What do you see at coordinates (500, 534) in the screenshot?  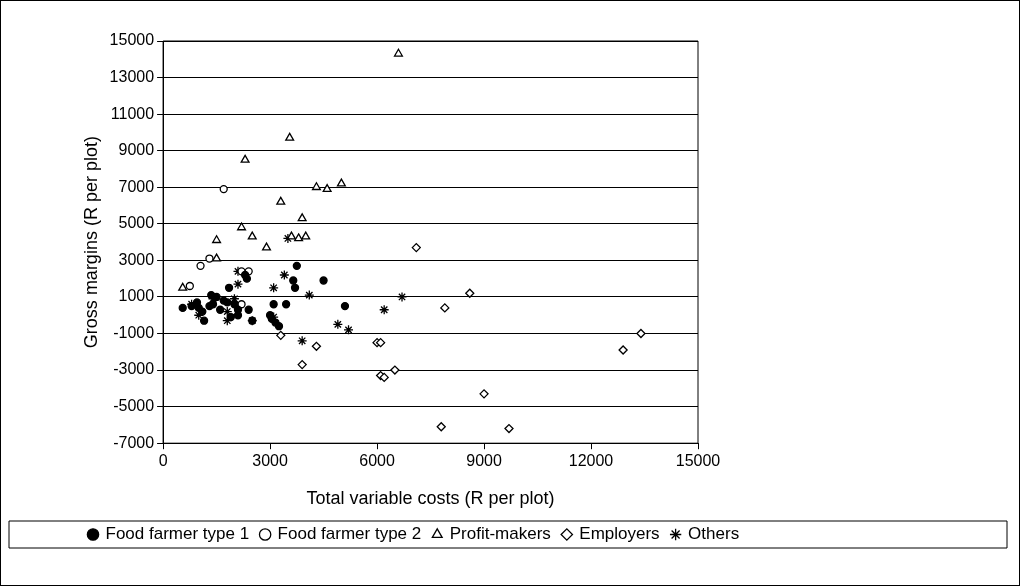 I see `legend-label: Profit-makers` at bounding box center [500, 534].